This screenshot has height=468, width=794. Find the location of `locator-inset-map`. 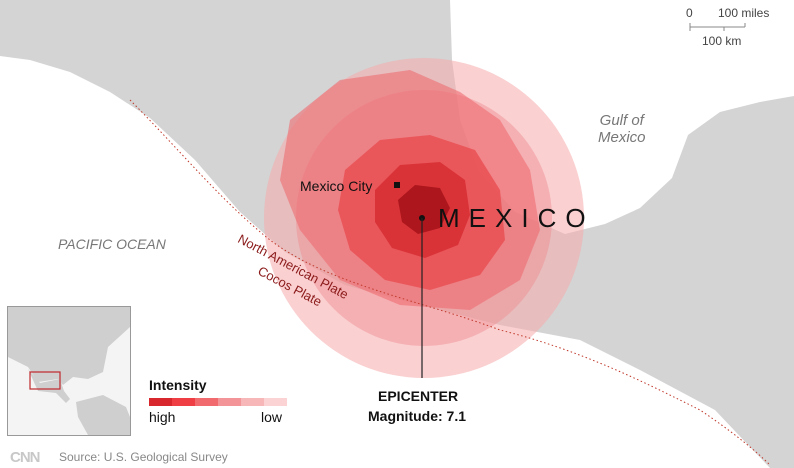

locator-inset-map is located at coordinates (69, 371).